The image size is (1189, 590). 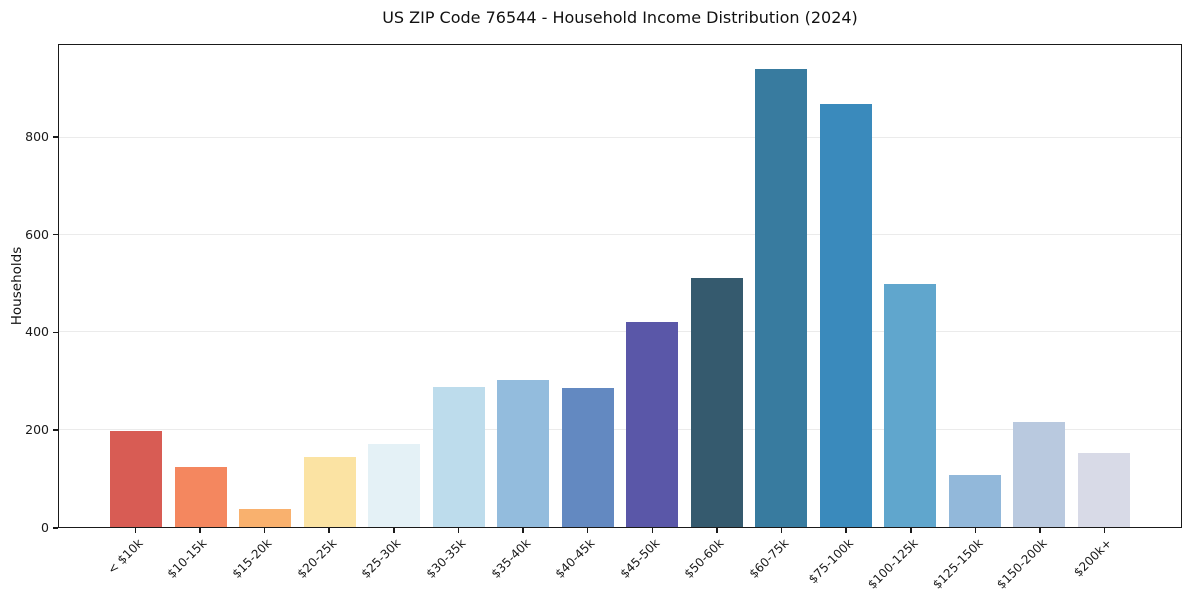 What do you see at coordinates (187, 558) in the screenshot?
I see `x-tick-label: $10-15k` at bounding box center [187, 558].